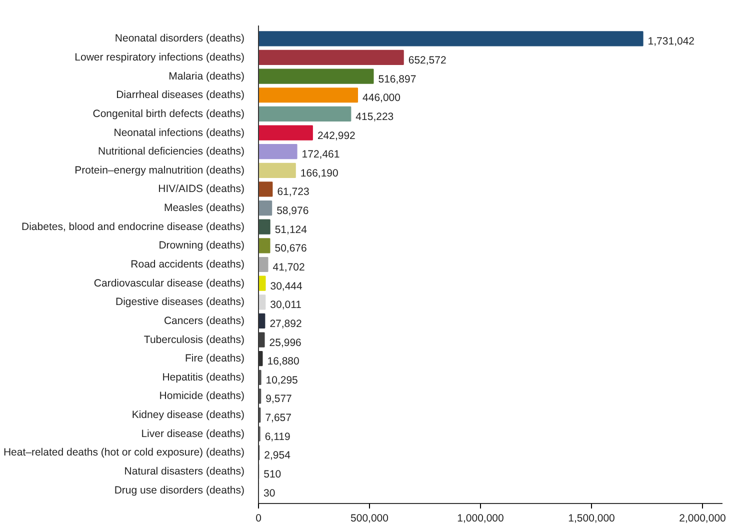 This screenshot has height=524, width=730. What do you see at coordinates (204, 320) in the screenshot?
I see `y-tick-label: Cancers (deaths)` at bounding box center [204, 320].